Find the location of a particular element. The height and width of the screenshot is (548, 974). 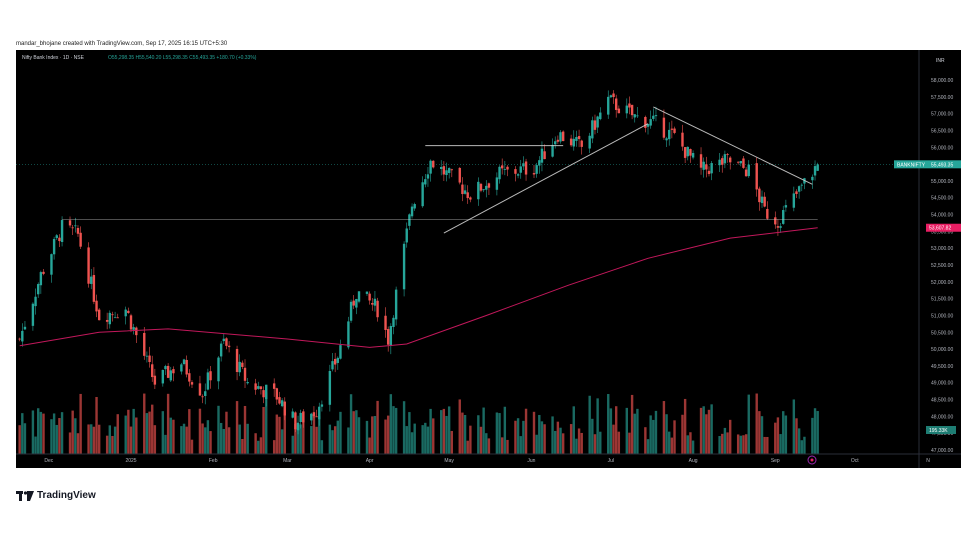

ma-value-label: 53,607.82 is located at coordinates (940, 229).